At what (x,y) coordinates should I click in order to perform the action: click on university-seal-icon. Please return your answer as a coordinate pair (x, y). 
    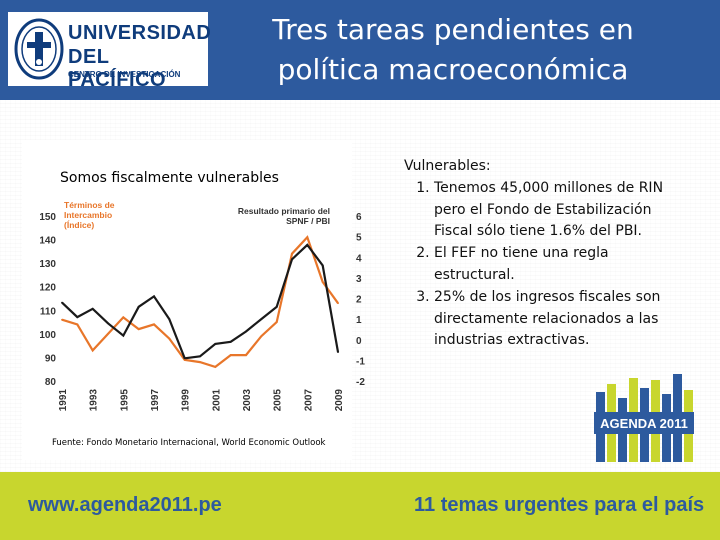
    Looking at the image, I should click on (39, 49).